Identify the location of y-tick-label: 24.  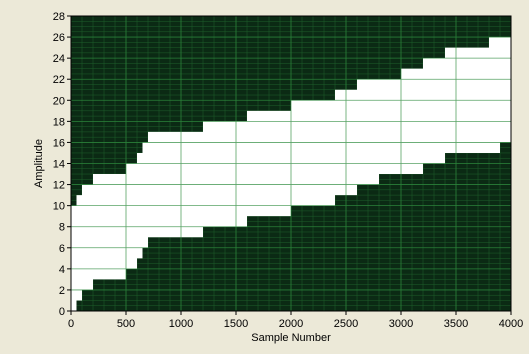
(59, 59).